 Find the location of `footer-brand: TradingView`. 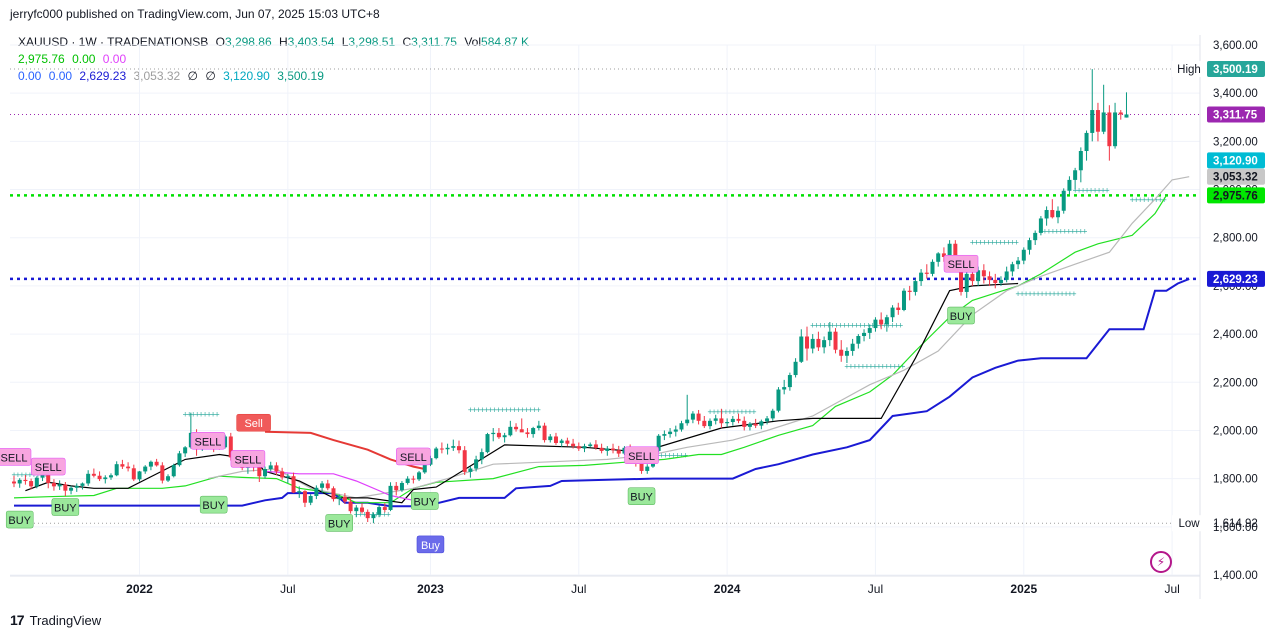

footer-brand: TradingView is located at coordinates (65, 620).